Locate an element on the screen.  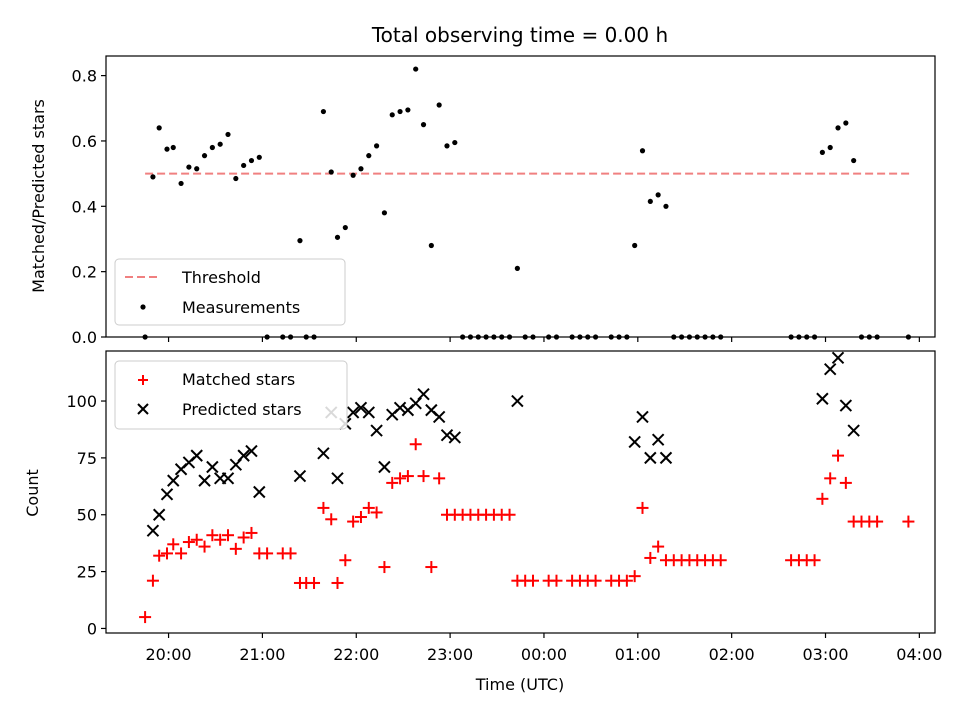
top-legend: Threshold Measurements is located at coordinates (230, 292).